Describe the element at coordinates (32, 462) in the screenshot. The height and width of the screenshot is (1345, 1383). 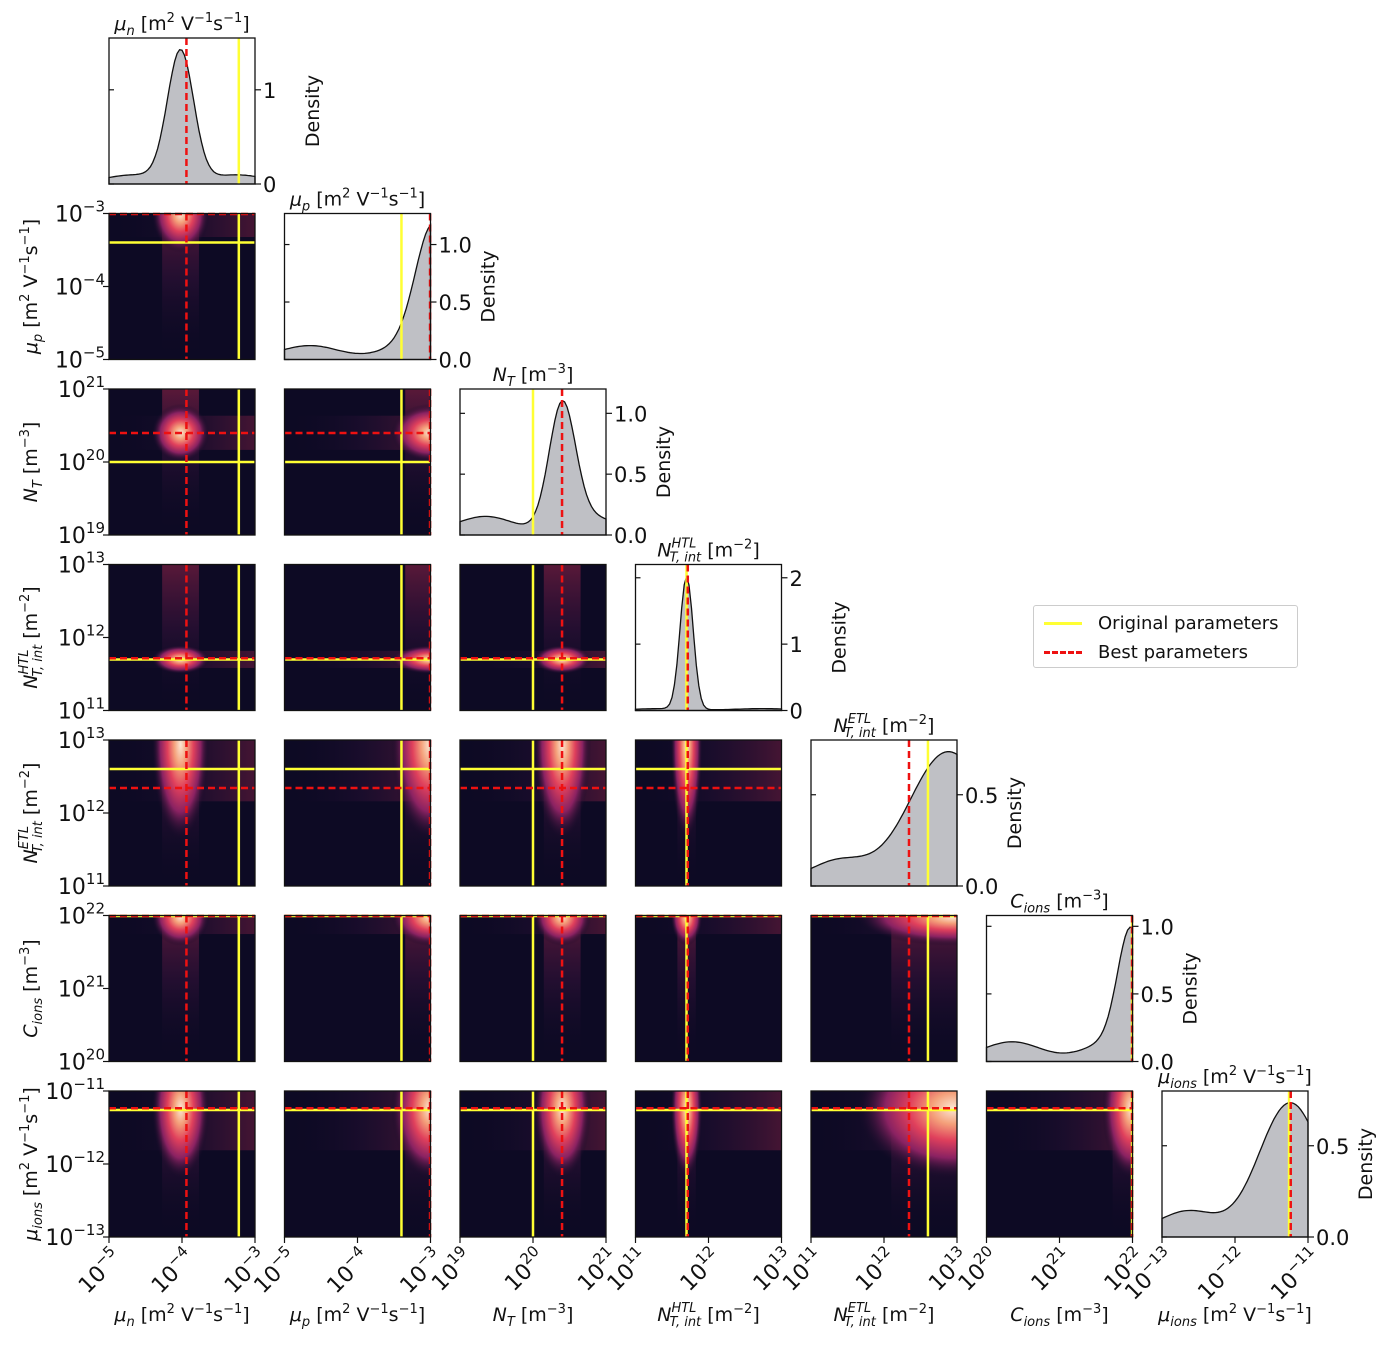
I see `ylabel-nt: NT [m−3]` at that location.